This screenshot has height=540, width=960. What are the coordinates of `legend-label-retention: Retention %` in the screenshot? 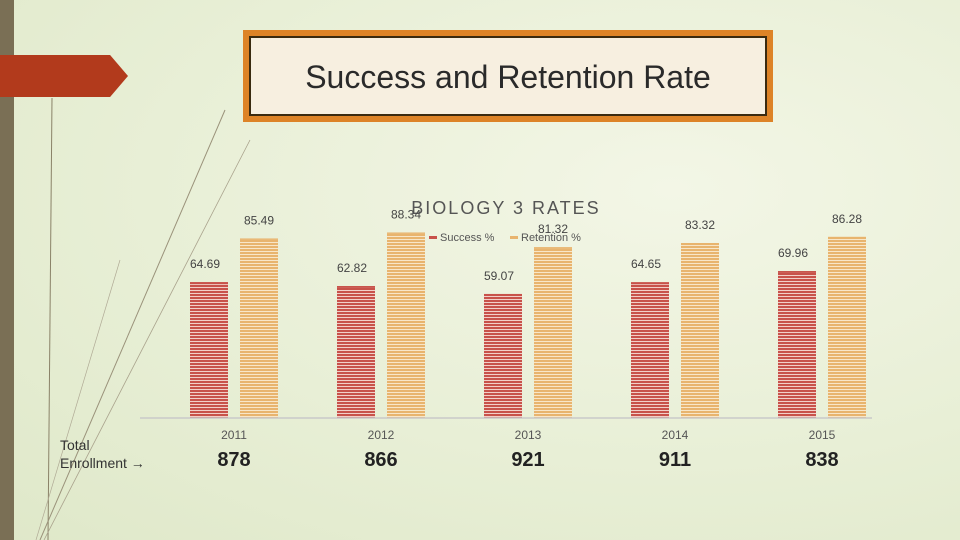 It's located at (551, 238).